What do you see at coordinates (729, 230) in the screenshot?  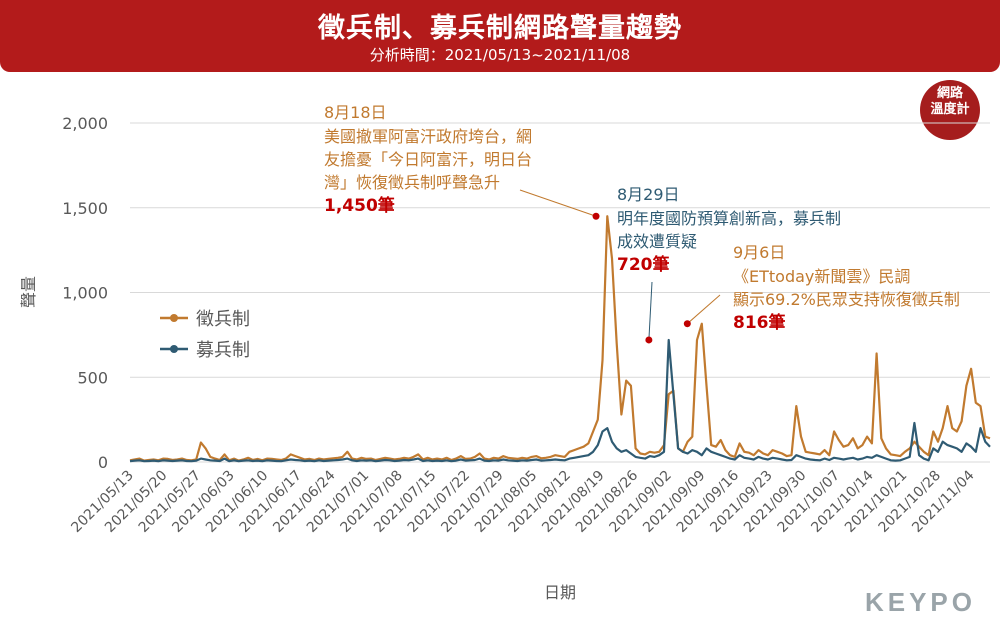 I see `annotation-text: 明年度國防預算創新高，募兵制成效遭質疑` at bounding box center [729, 230].